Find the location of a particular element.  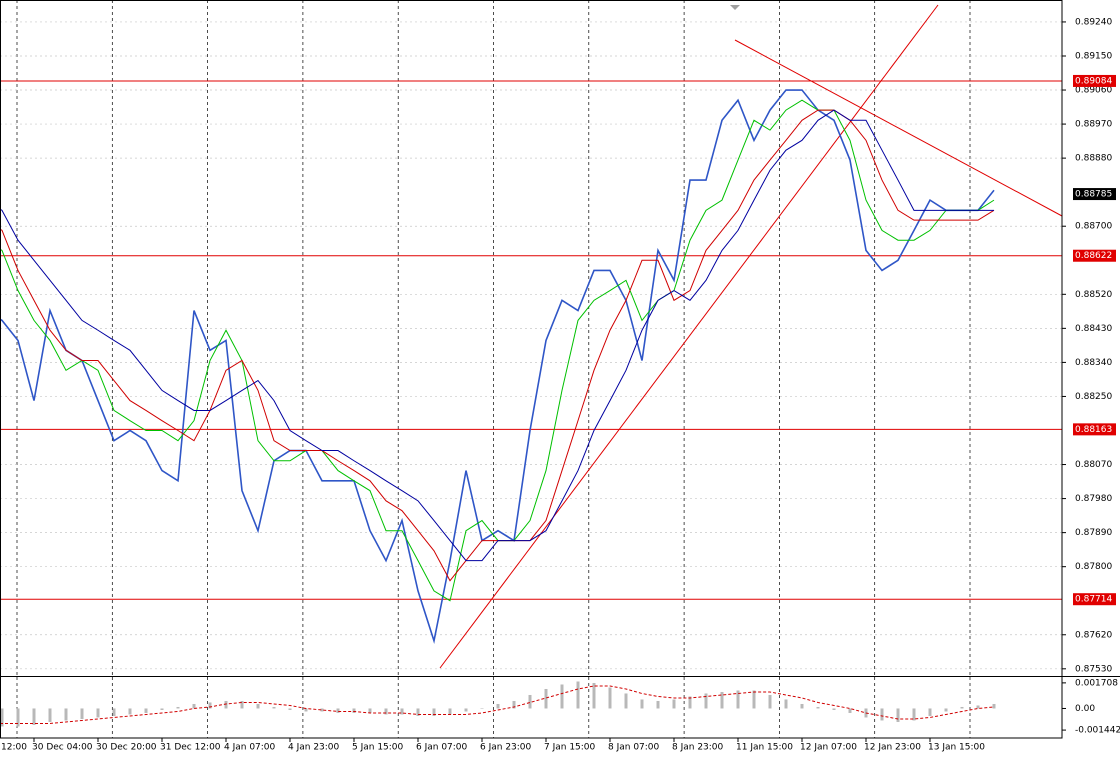

y-tick-label: 0.88520 is located at coordinates (1093, 295).